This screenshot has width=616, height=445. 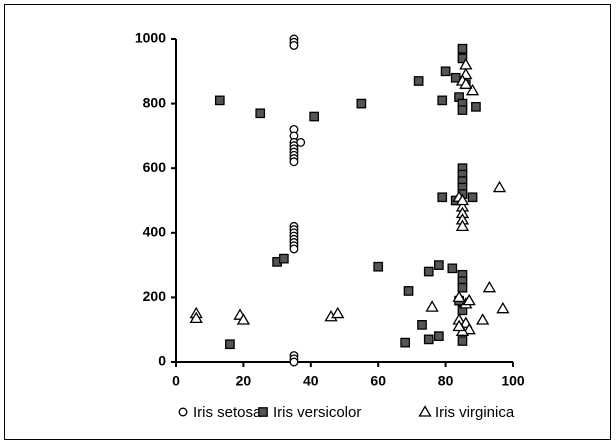 I want to click on x-tick-label: 60, so click(x=378, y=381).